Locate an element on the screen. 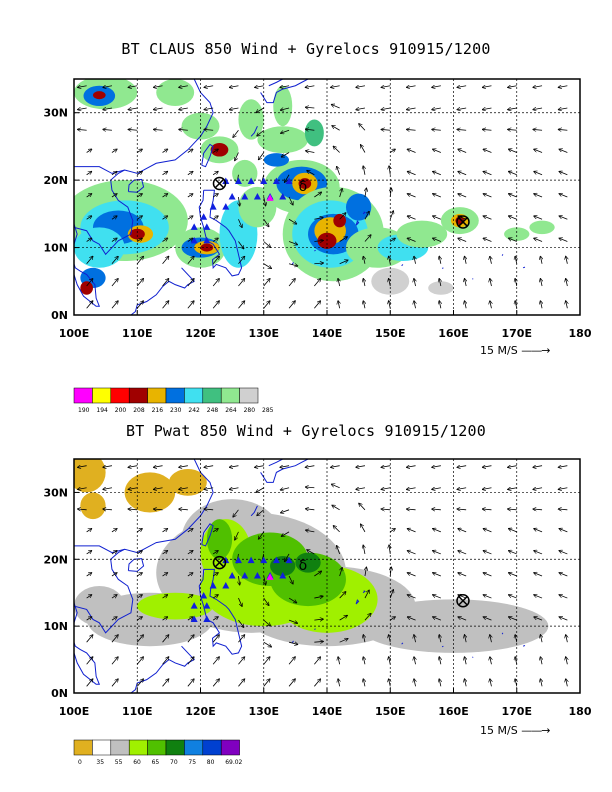 The image size is (612, 792). legend-label: 70 is located at coordinates (174, 762).